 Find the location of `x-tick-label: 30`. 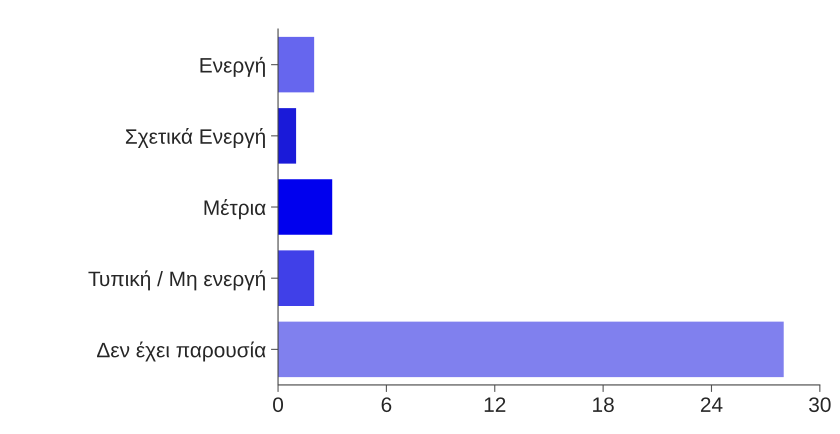

x-tick-label: 30 is located at coordinates (820, 404).